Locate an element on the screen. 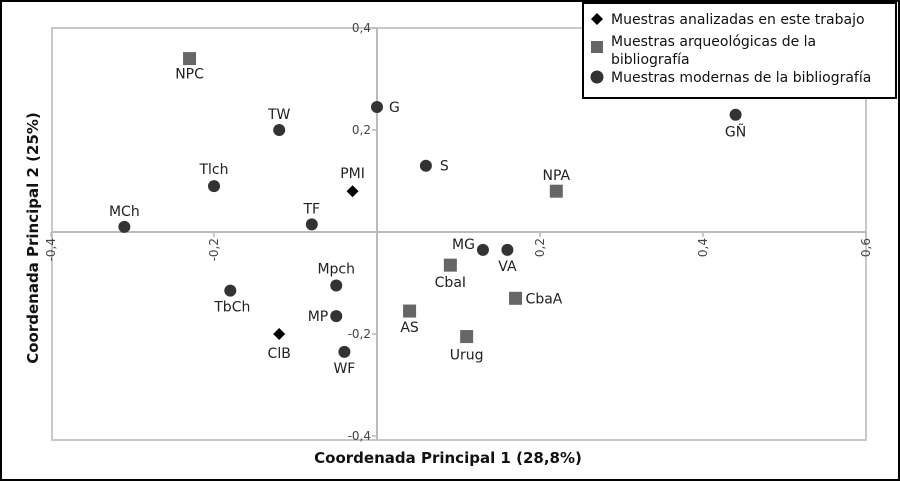 Image resolution: width=900 pixels, height=481 pixels. point-g is located at coordinates (377, 107).